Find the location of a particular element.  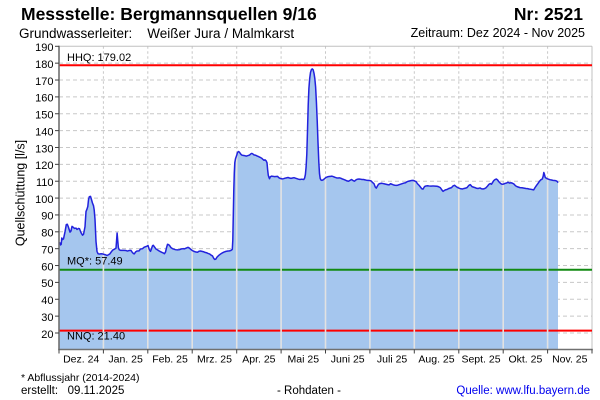

svg-text: 190 is located at coordinates (44, 48).